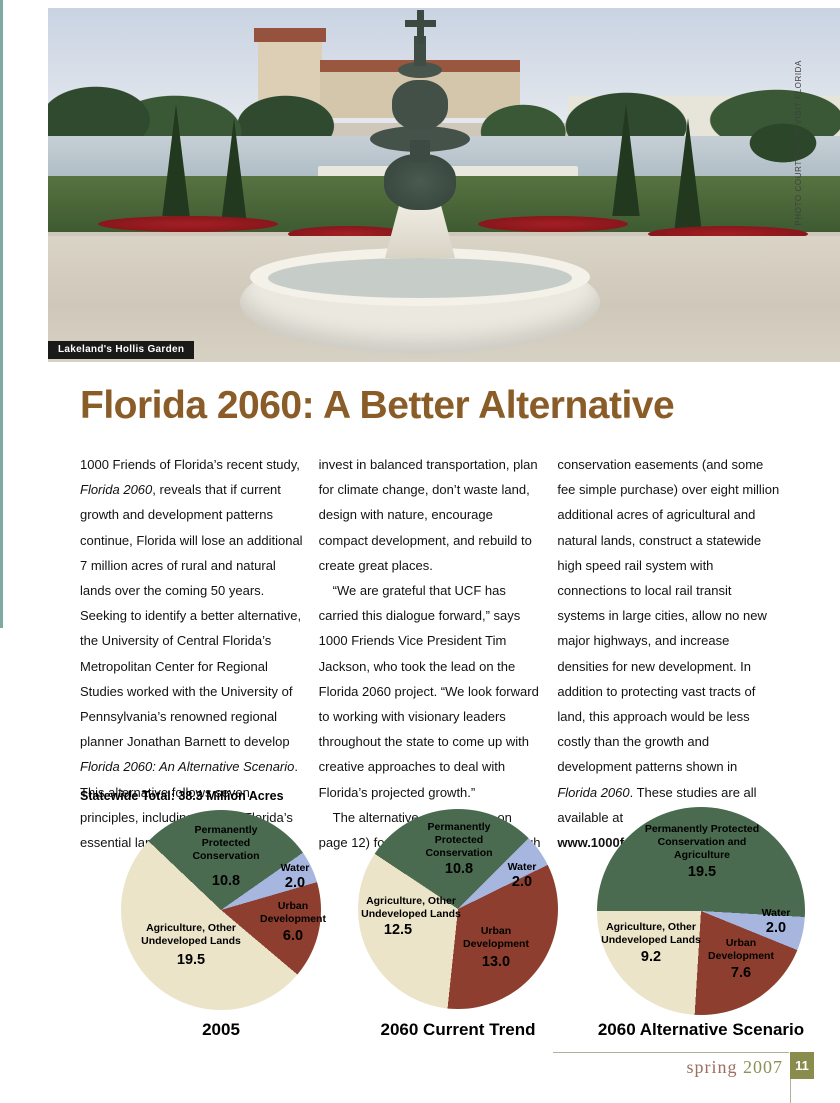  Describe the element at coordinates (420, 278) in the screenshot. I see `fountain-water` at that location.